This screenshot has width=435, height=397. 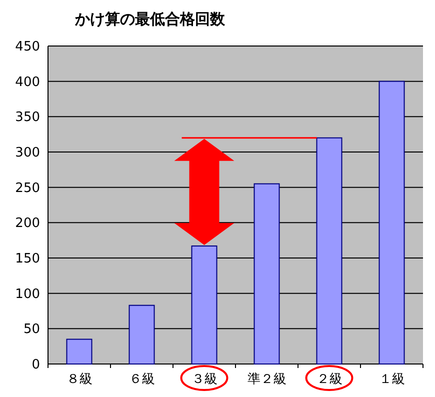 What do you see at coordinates (266, 379) in the screenshot?
I see `x-tick-label: 準２級` at bounding box center [266, 379].